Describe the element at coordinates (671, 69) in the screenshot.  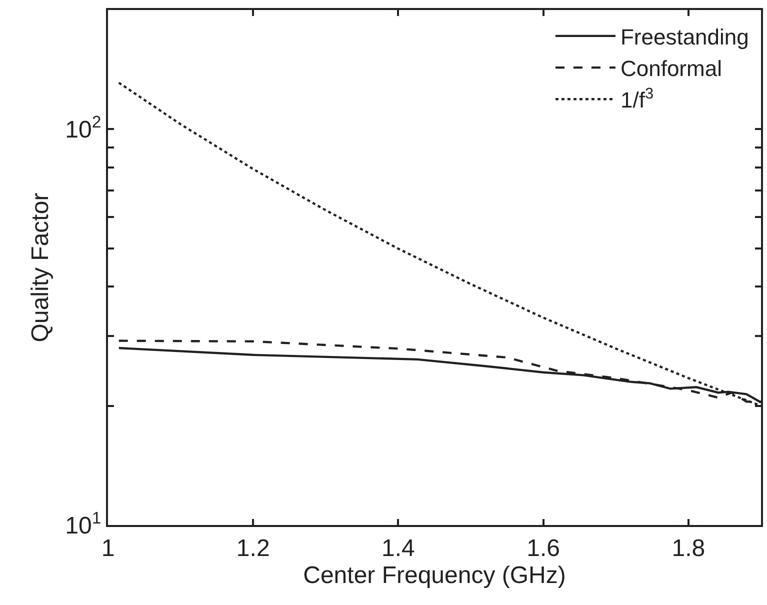
I see `legend-label: Conformal` at that location.